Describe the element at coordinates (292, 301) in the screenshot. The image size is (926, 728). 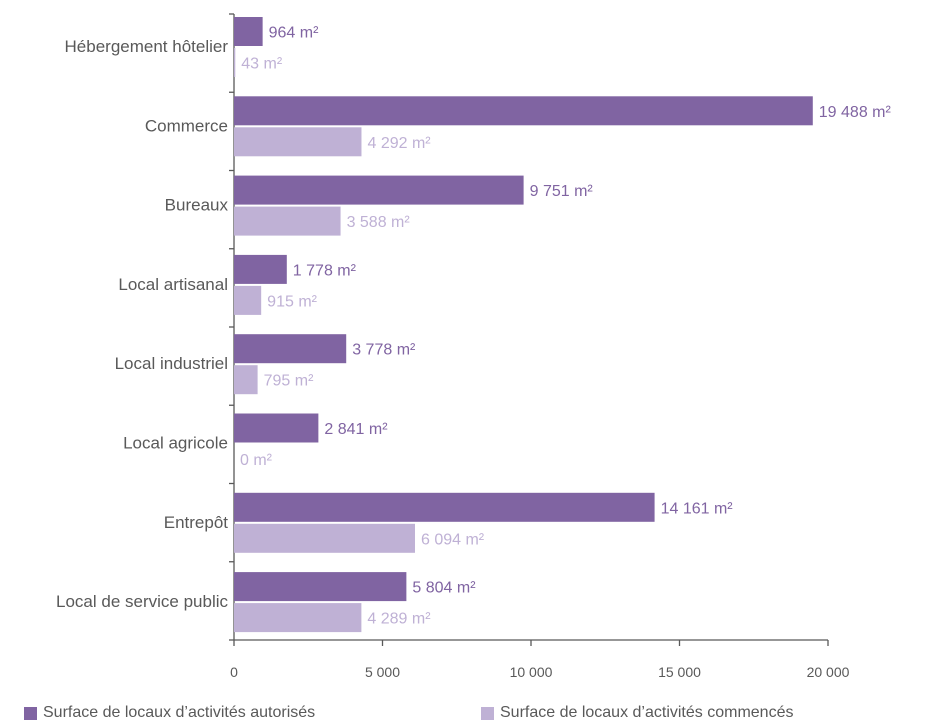
I see `data-label: 915 m²` at that location.